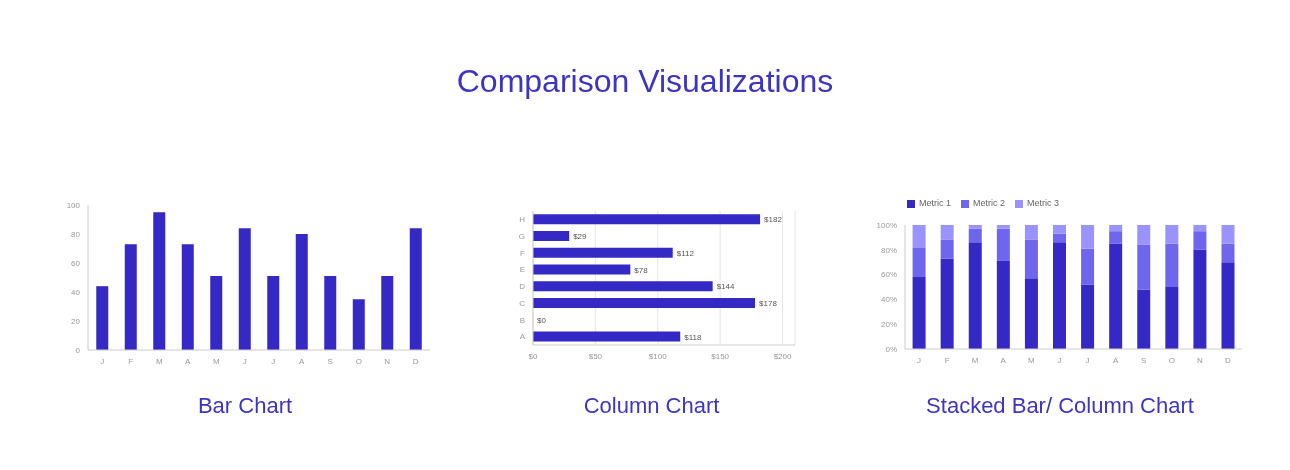  I want to click on y-tick-label: A, so click(522, 337).